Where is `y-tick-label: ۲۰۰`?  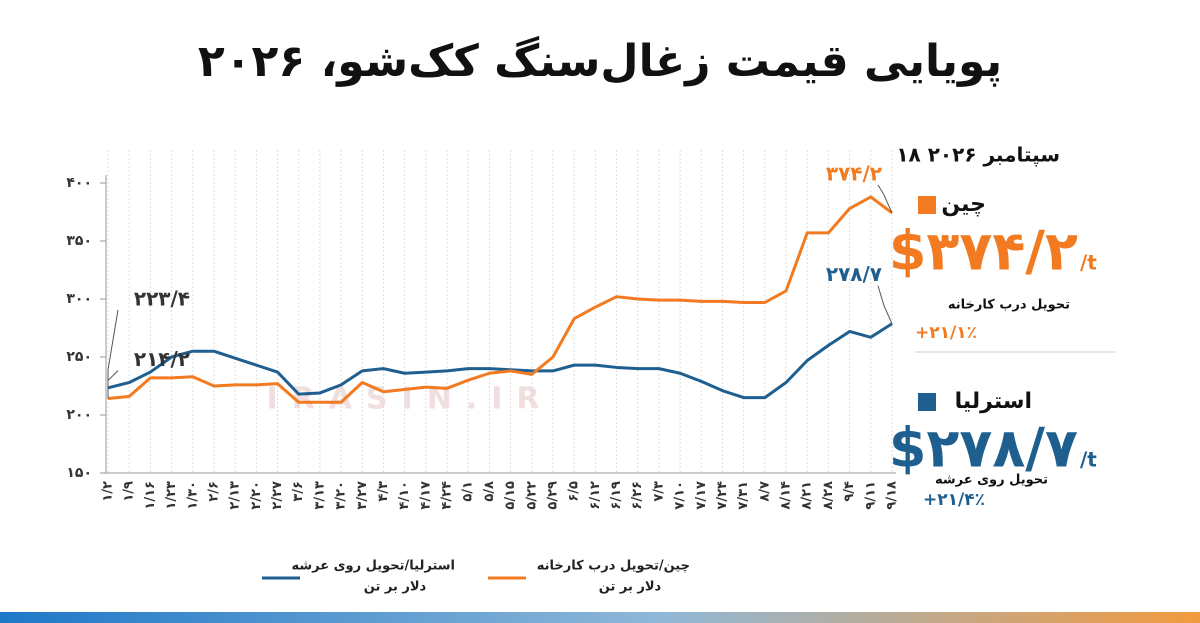 y-tick-label: ۲۰۰ is located at coordinates (79, 415).